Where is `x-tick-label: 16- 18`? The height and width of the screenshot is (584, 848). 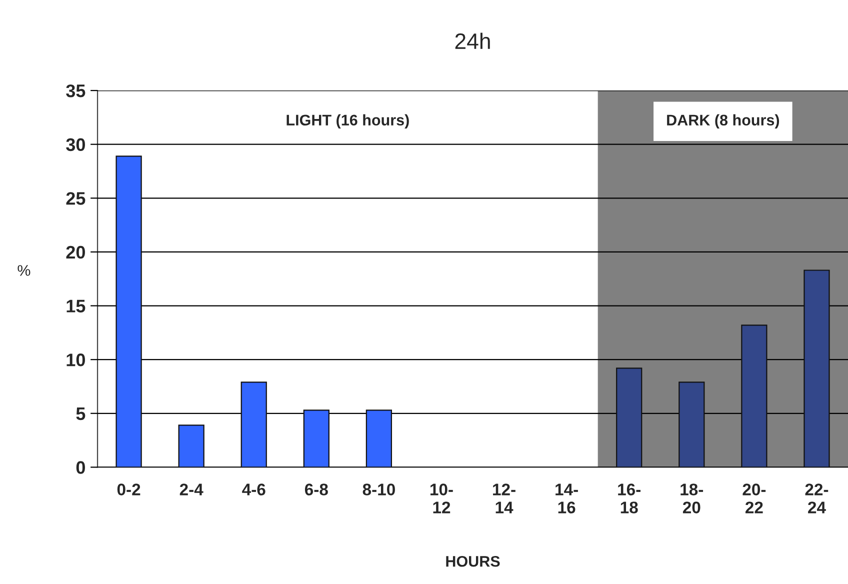 x-tick-label: 16- 18 is located at coordinates (629, 499).